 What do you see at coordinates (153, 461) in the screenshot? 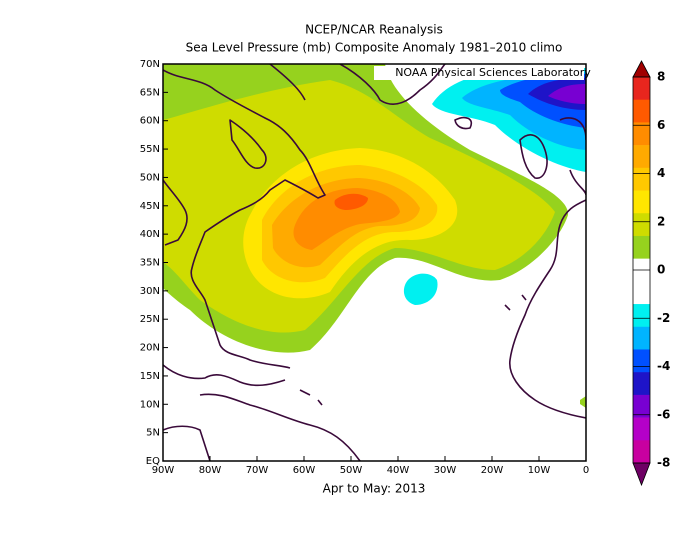
I see `lat-label: EQ` at bounding box center [153, 461].